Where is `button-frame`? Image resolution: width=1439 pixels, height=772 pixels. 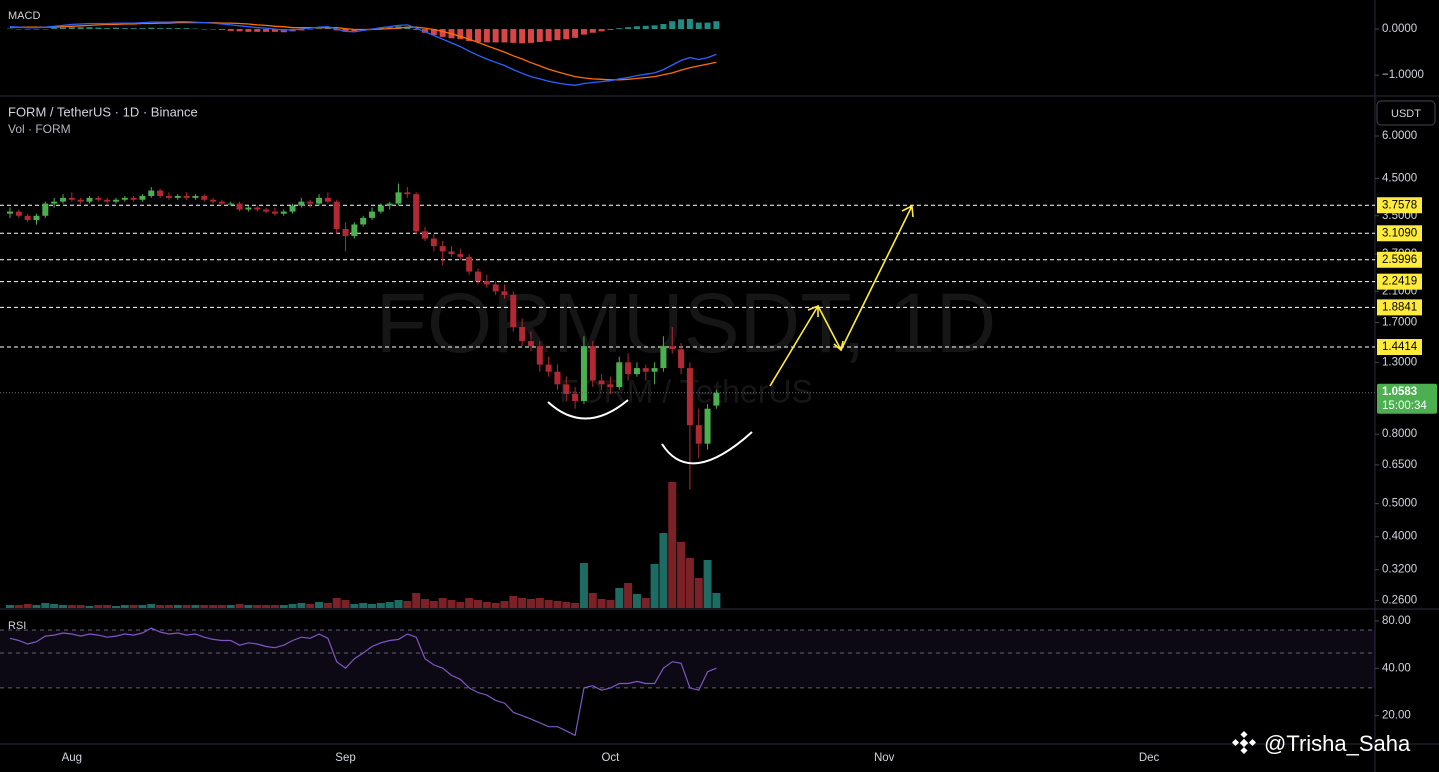
button-frame is located at coordinates (1406, 113).